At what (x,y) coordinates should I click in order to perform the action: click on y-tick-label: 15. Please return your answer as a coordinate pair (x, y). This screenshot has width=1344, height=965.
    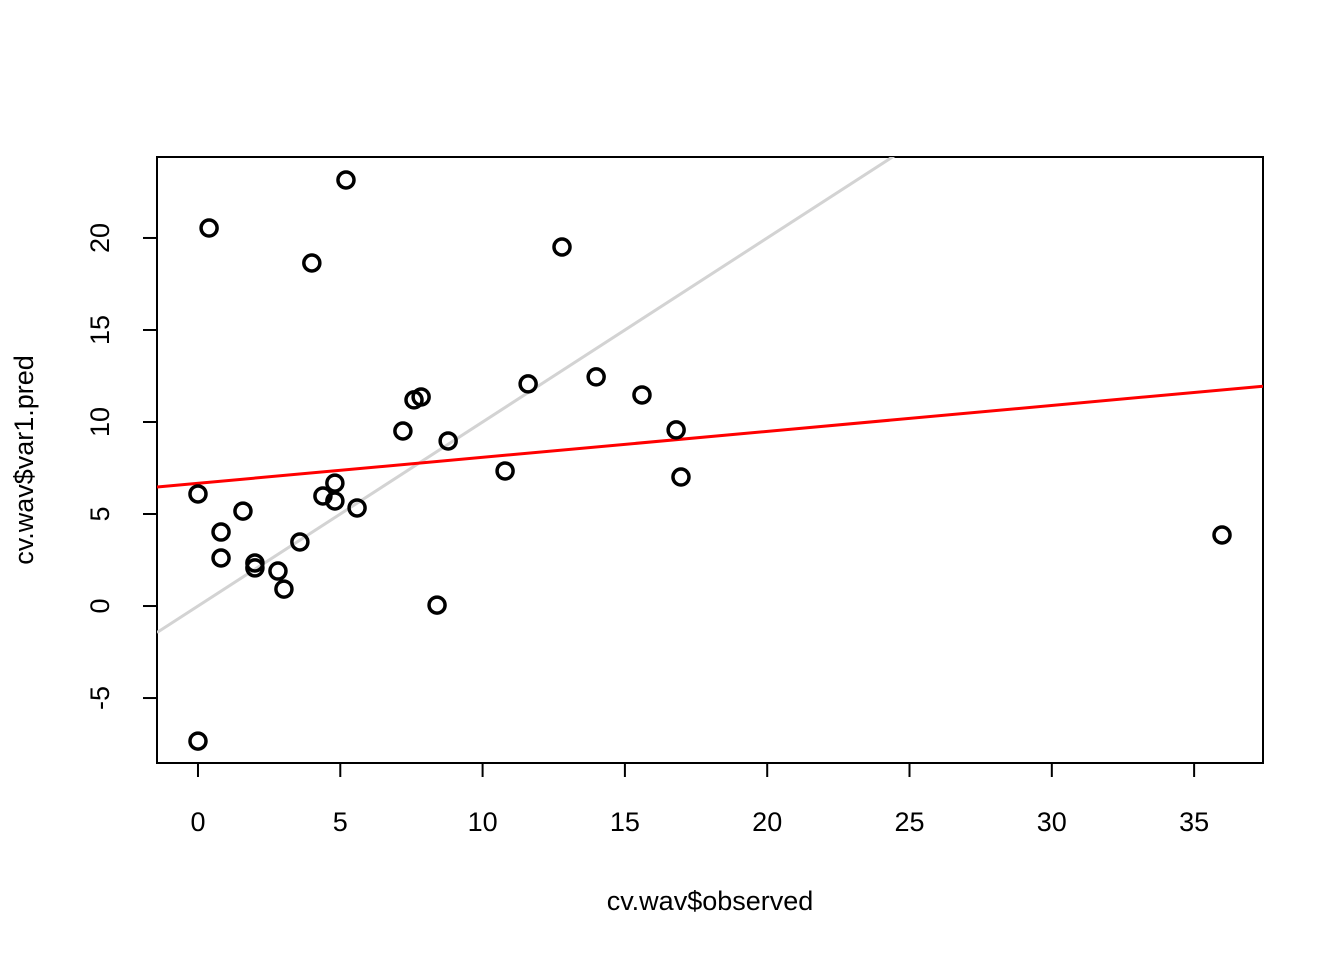
    Looking at the image, I should click on (100, 330).